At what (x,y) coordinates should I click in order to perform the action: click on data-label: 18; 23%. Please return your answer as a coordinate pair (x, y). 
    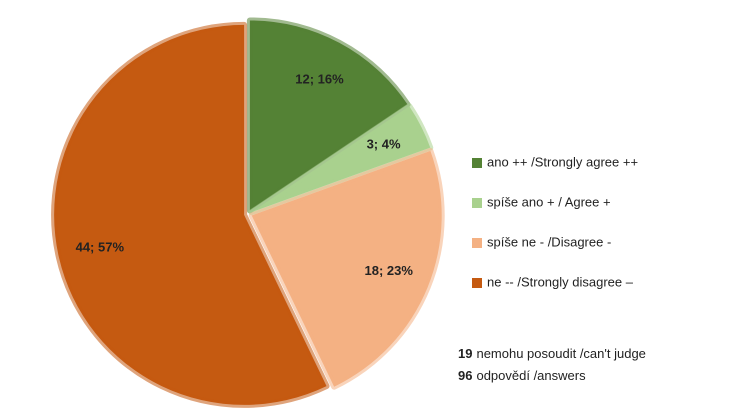
    Looking at the image, I should click on (389, 270).